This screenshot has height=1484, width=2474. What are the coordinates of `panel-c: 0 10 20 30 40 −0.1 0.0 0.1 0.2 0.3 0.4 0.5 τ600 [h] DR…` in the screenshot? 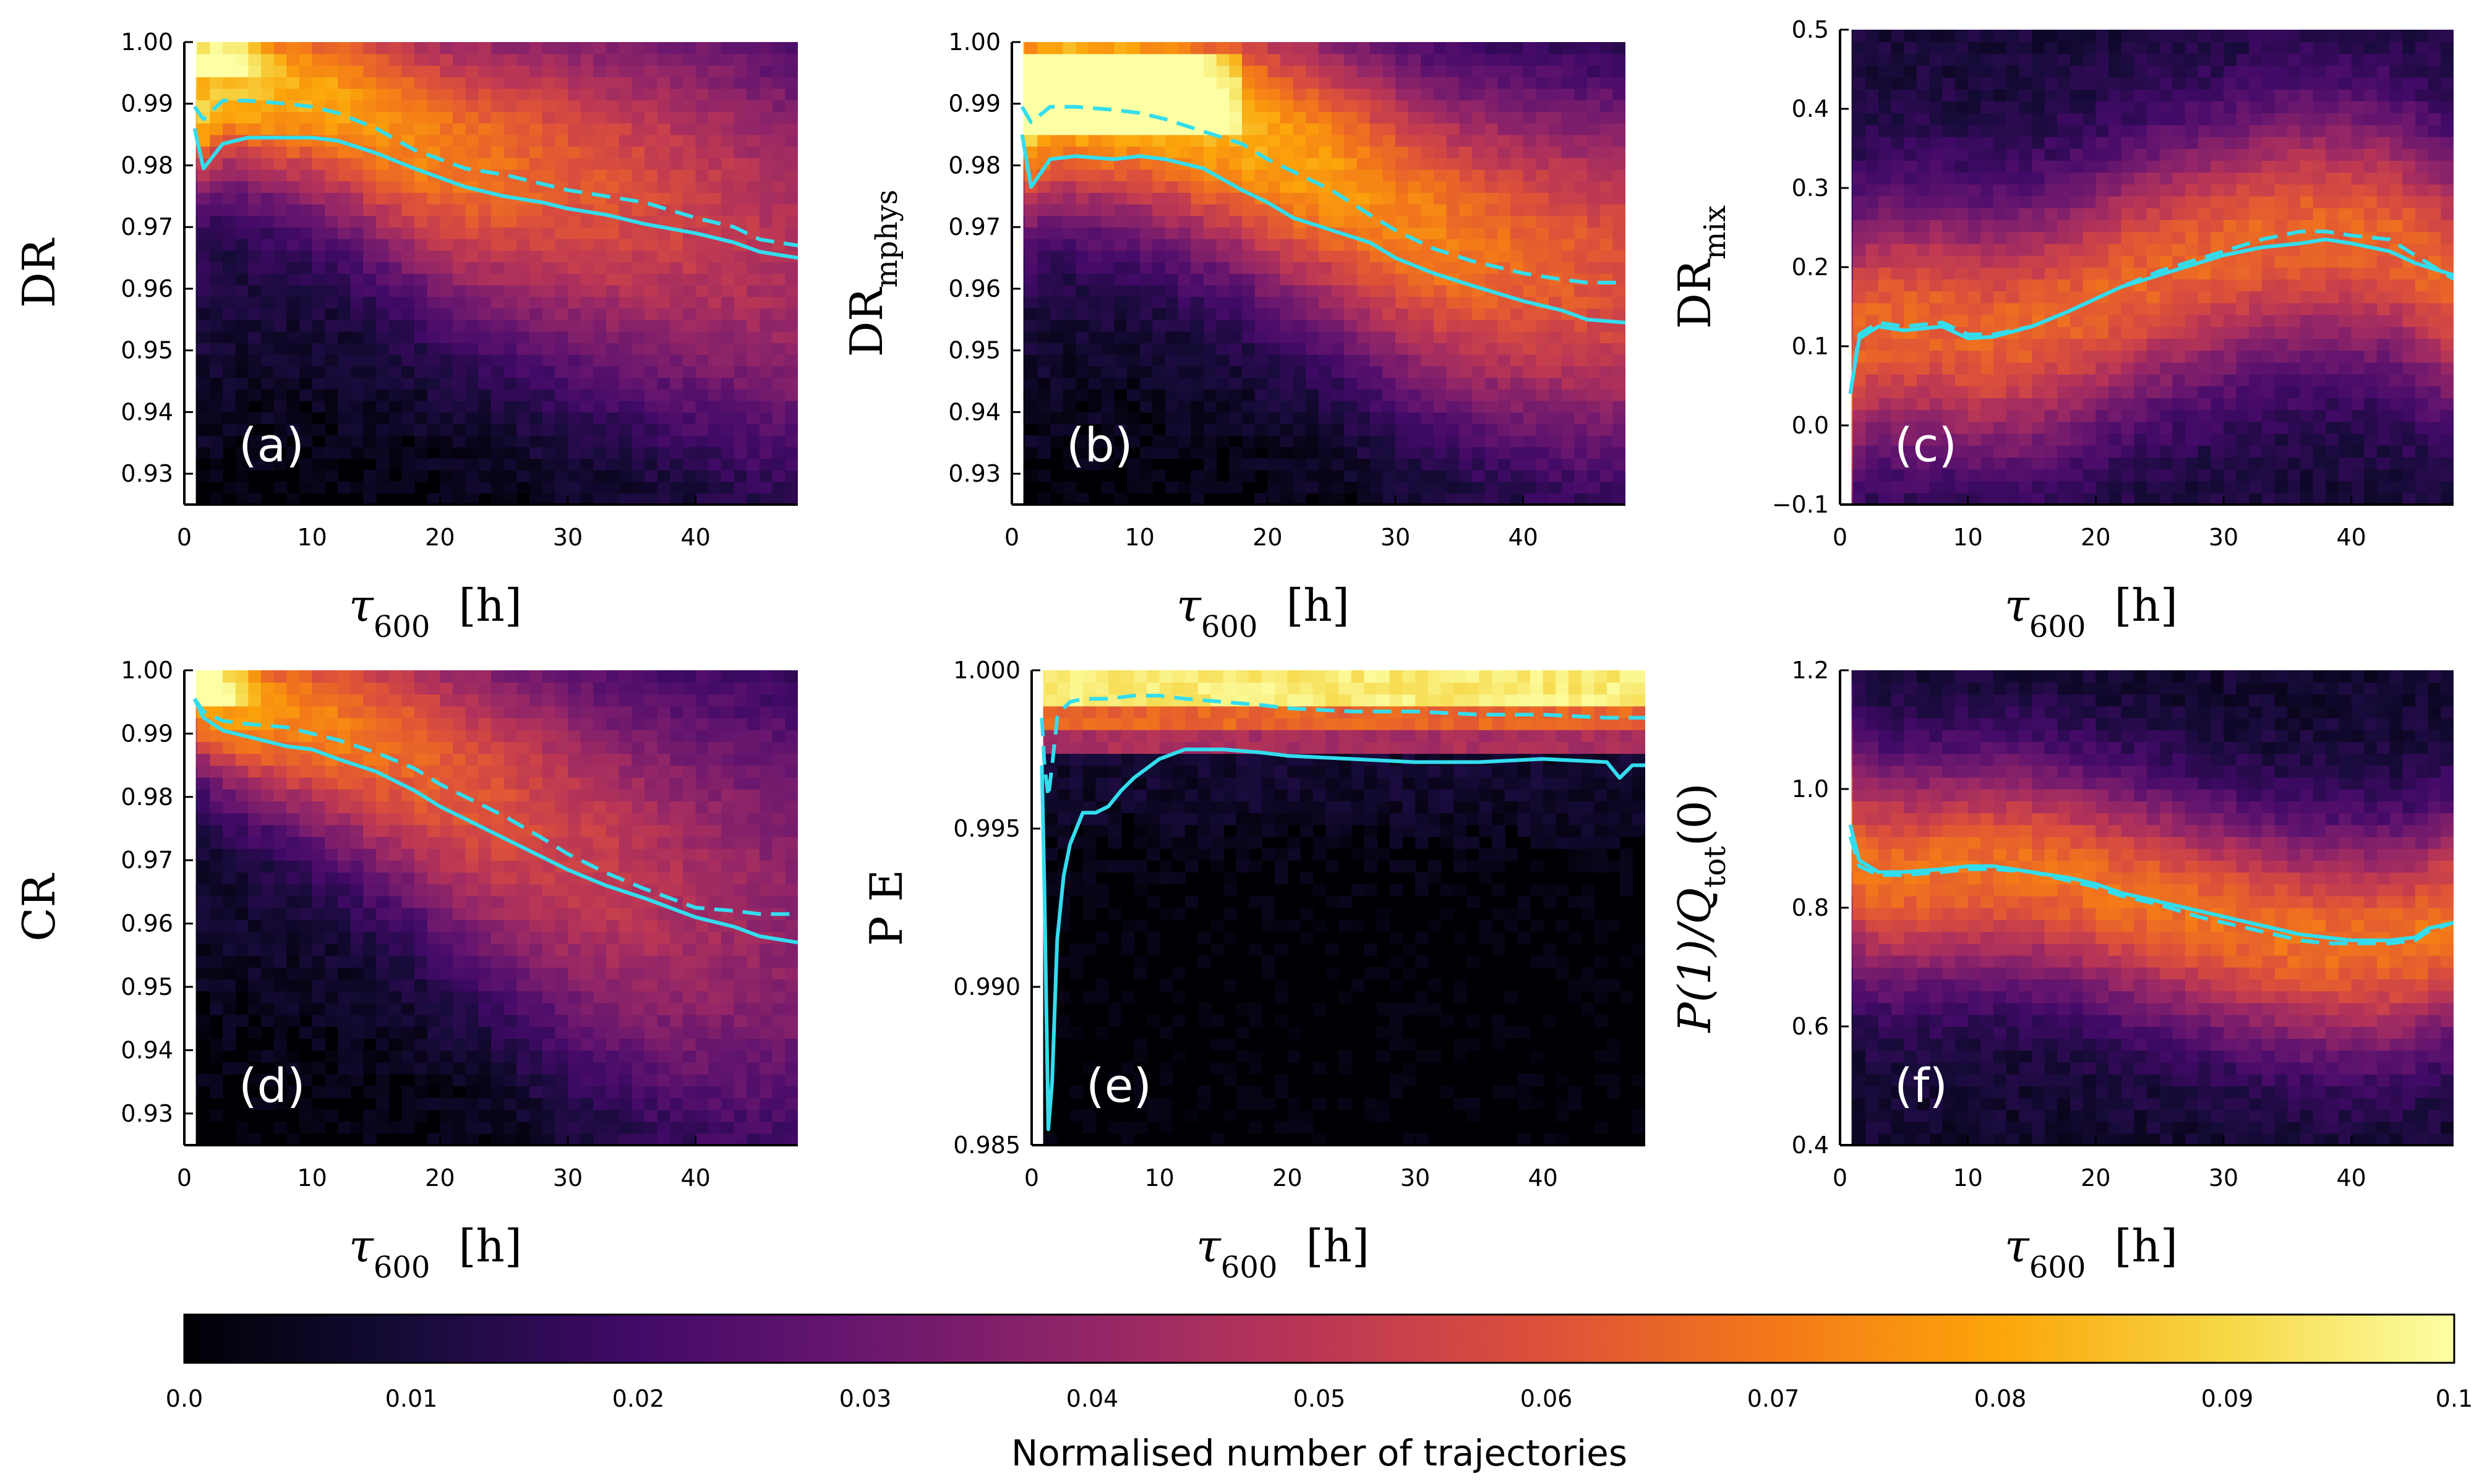 It's located at (2061, 330).